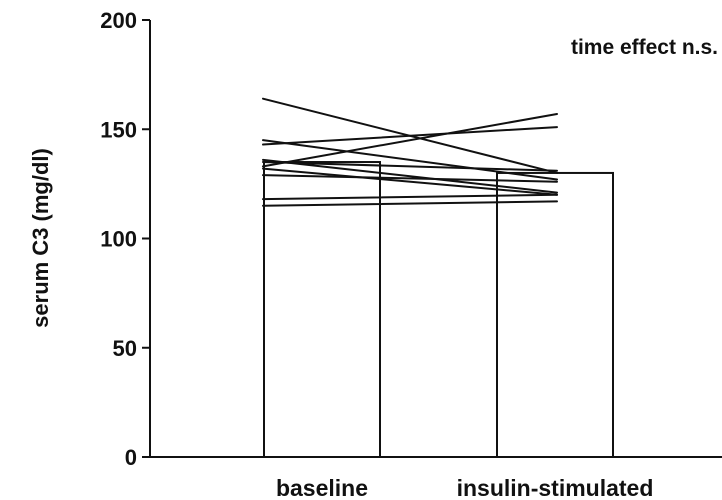 The width and height of the screenshot is (722, 500). I want to click on y-tick-label: 100, so click(118, 239).